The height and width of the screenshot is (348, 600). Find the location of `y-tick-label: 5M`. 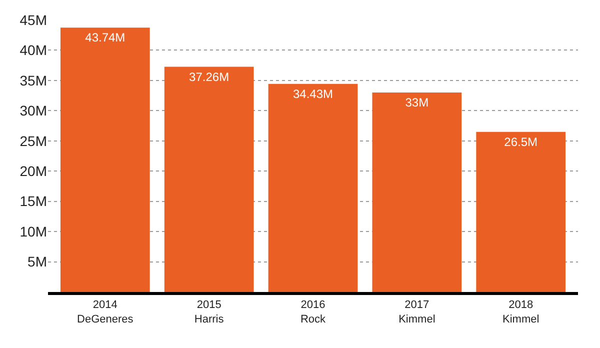

y-tick-label: 5M is located at coordinates (37, 262).